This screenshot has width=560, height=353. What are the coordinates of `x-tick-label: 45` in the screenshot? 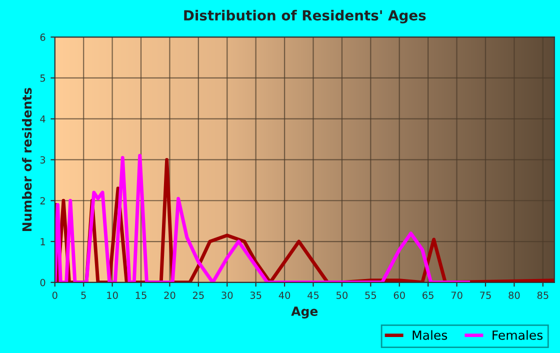 It's located at (313, 295).